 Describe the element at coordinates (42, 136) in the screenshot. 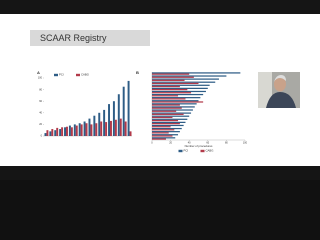

I see `y-tick-label: 0` at that location.